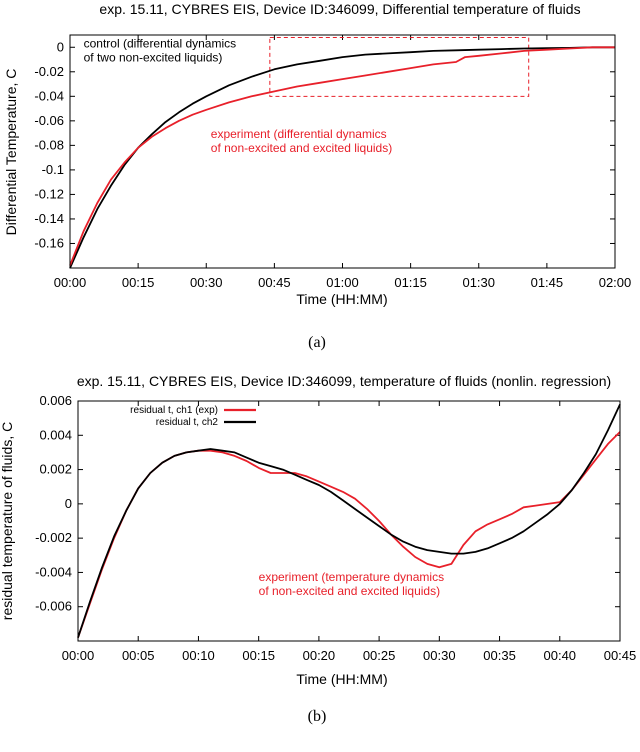  I want to click on annotation-text: experiment (differential dynamics, so click(299, 134).